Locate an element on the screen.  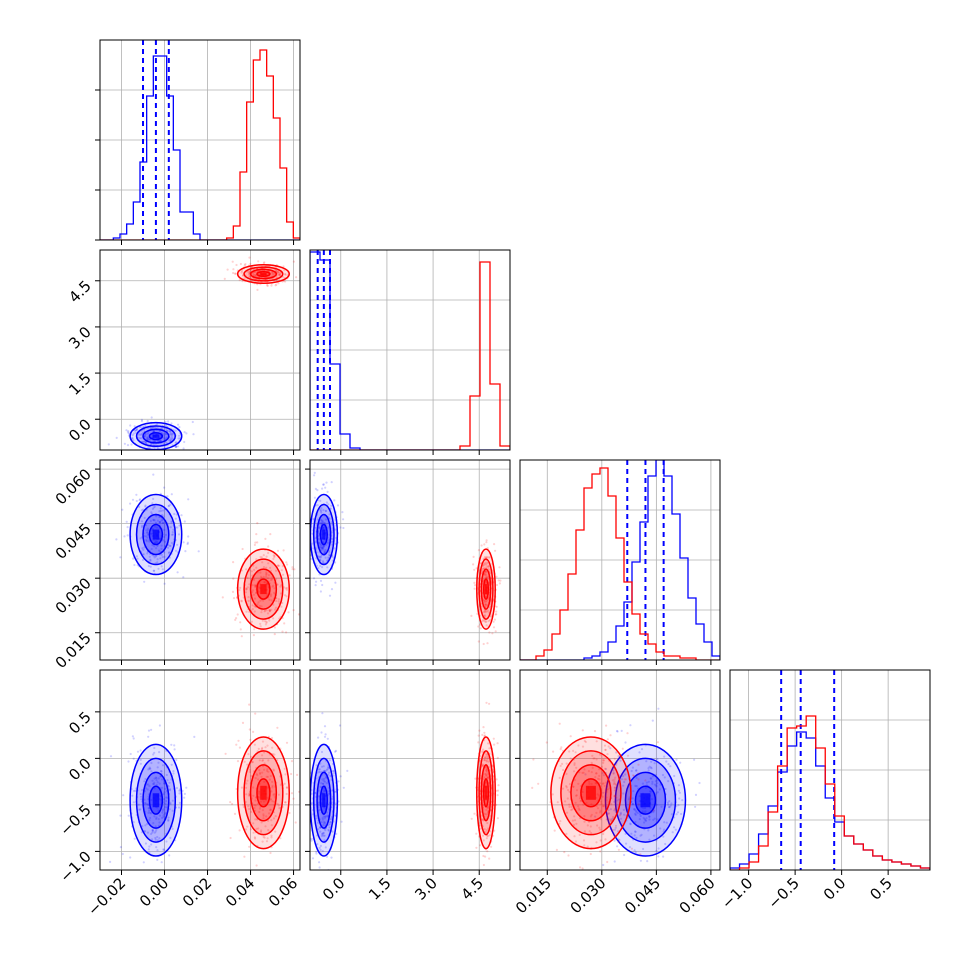
histogram-red is located at coordinates (200, 144).